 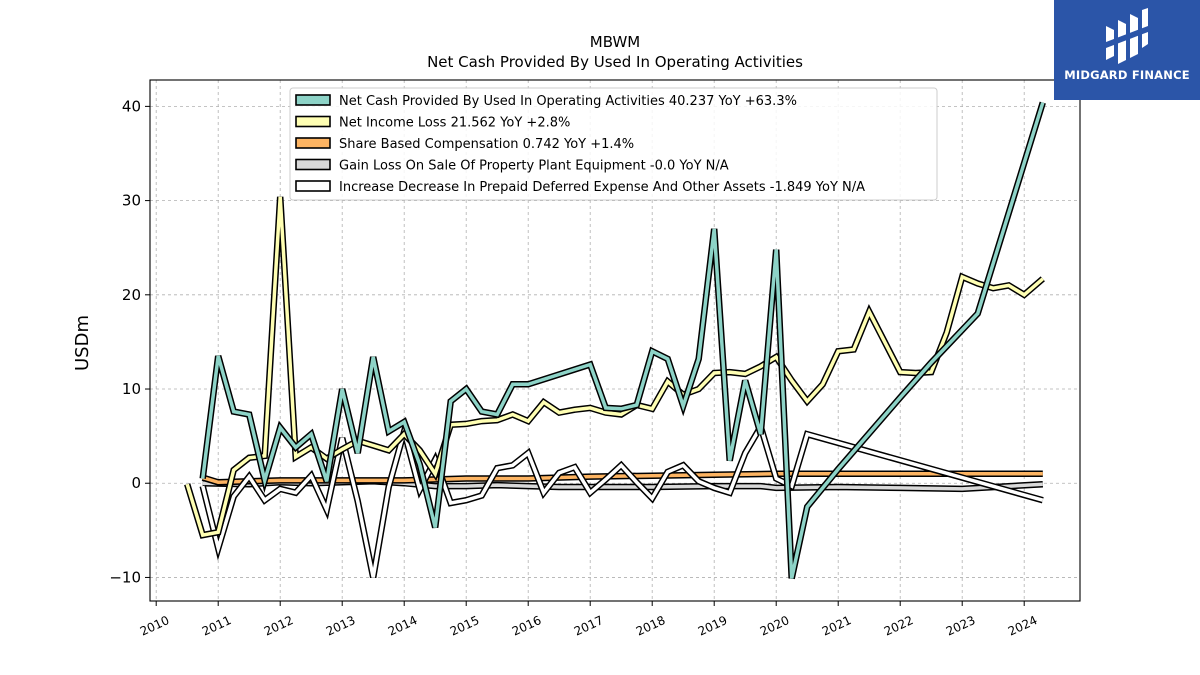 I want to click on y-tick-label: 20, so click(x=131, y=295).